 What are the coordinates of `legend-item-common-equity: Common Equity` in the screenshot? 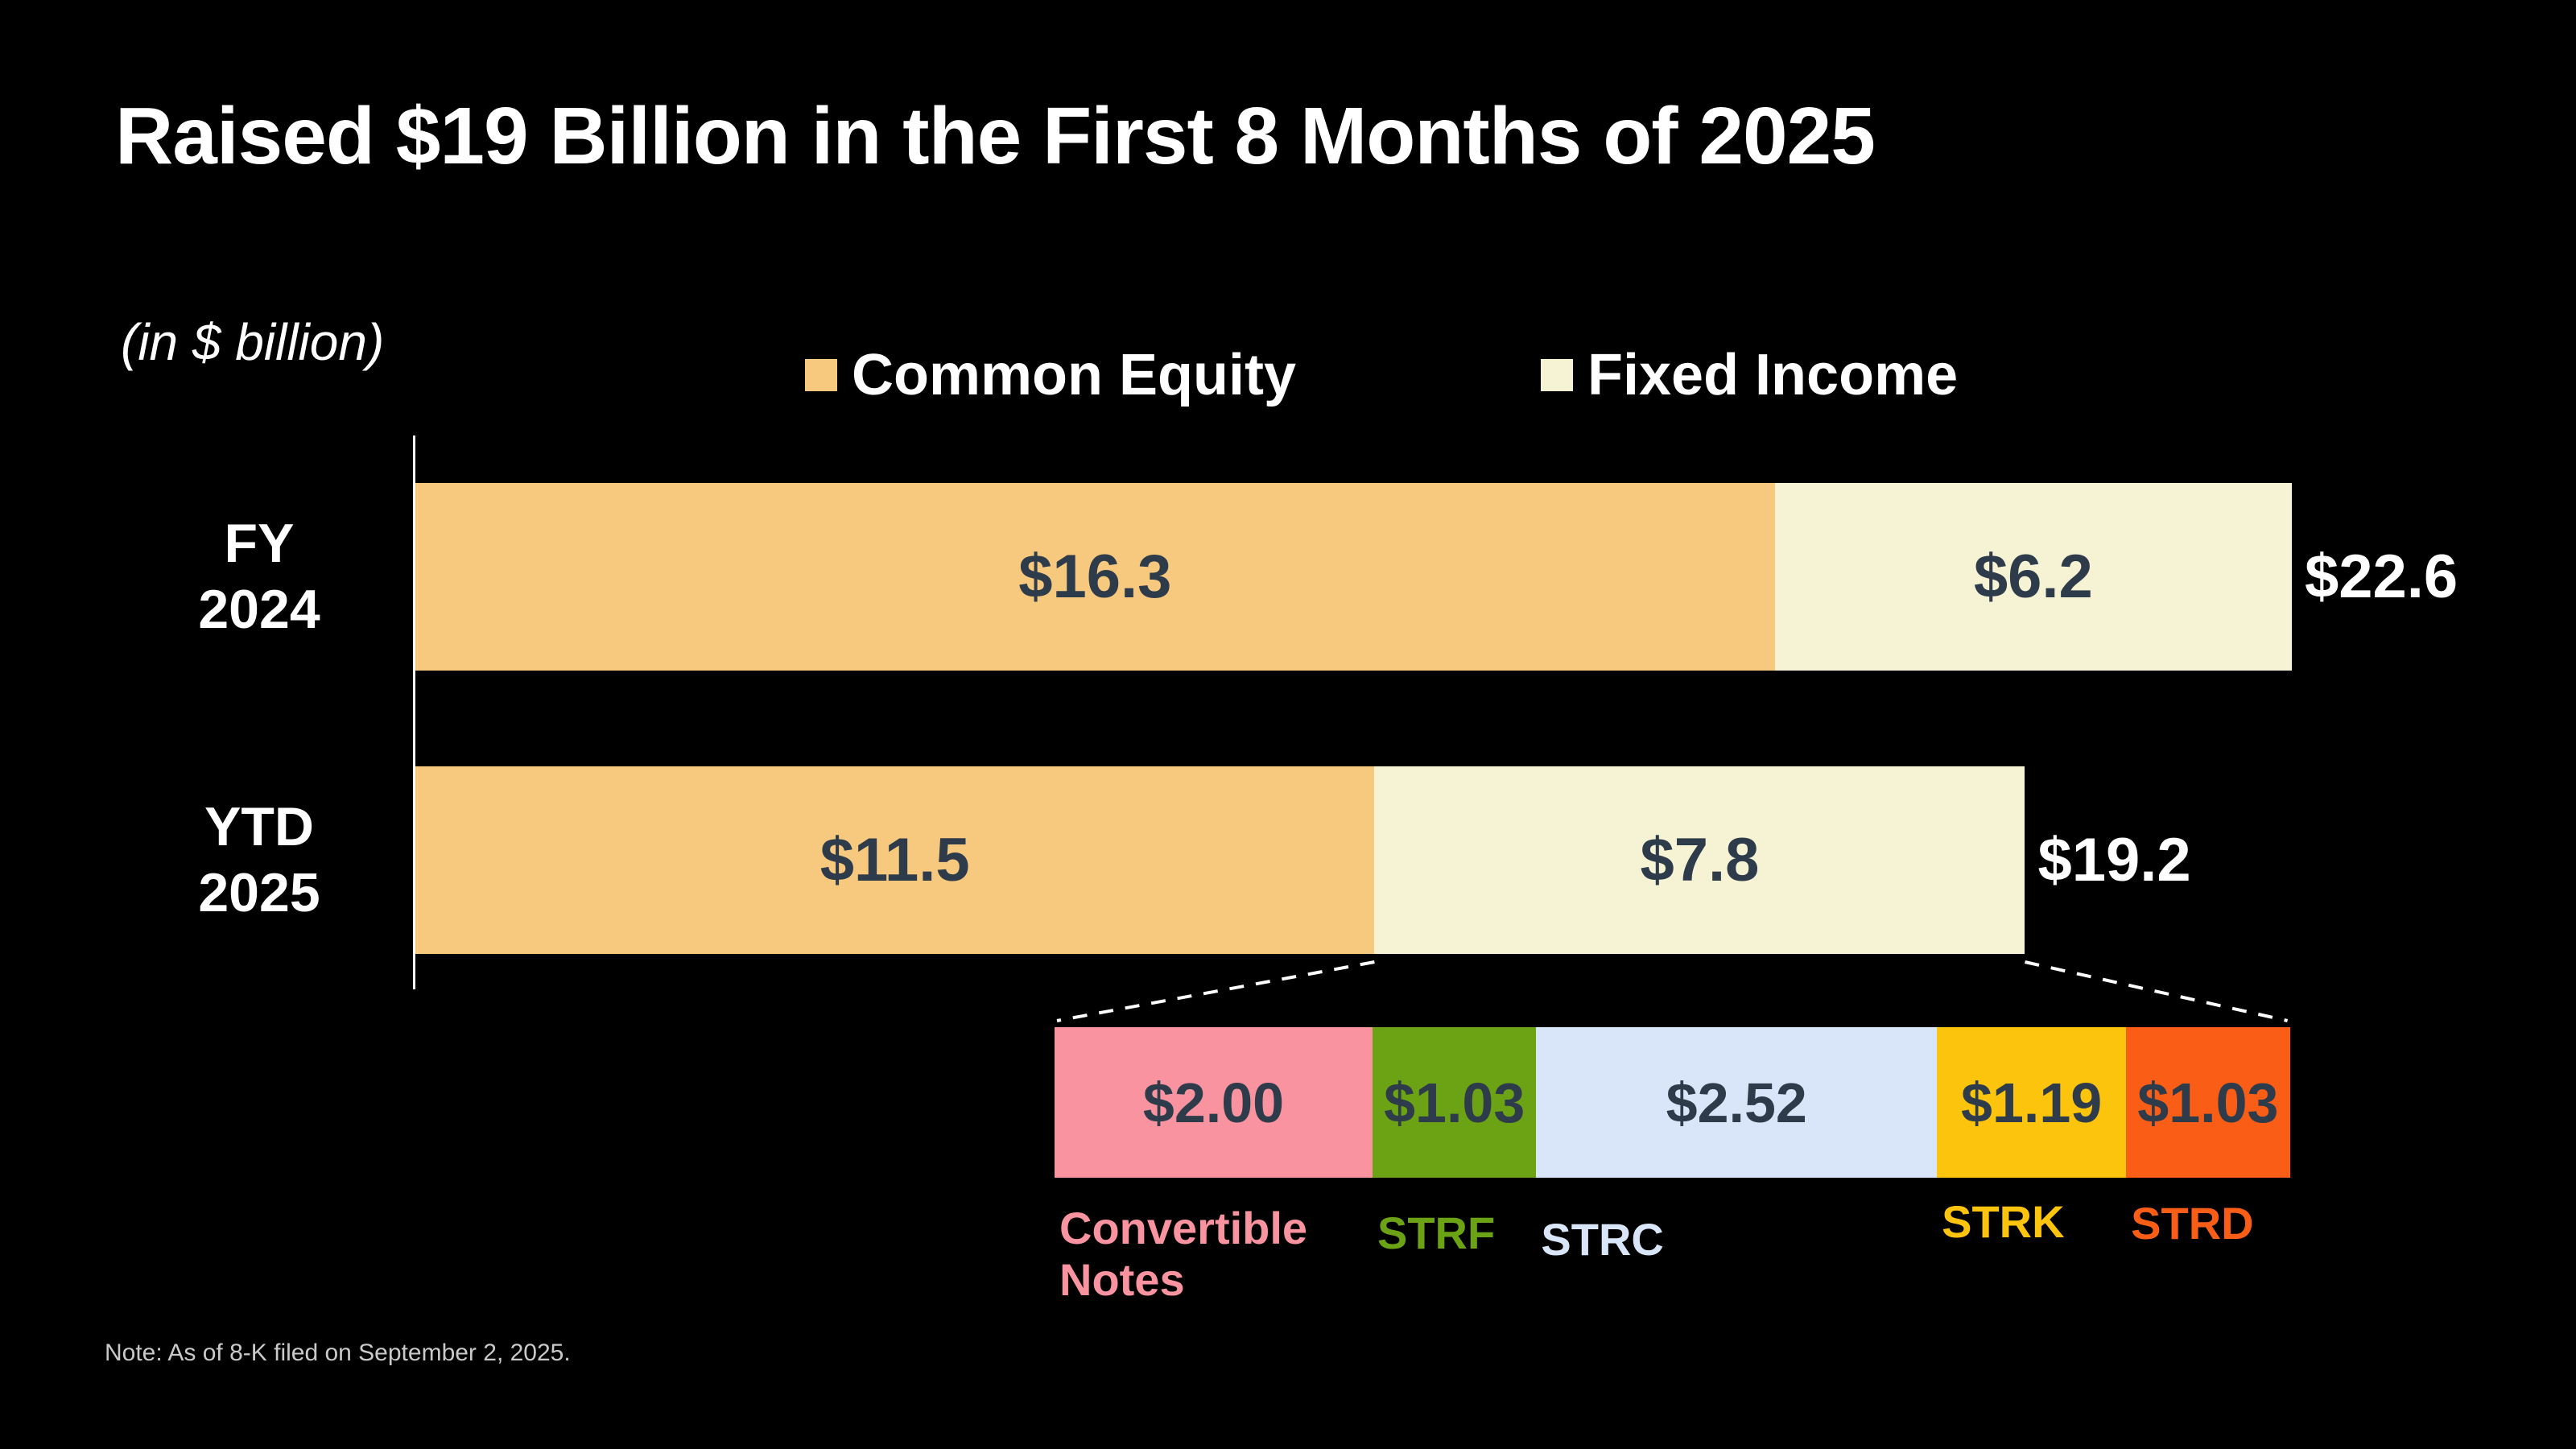 It's located at (1050, 375).